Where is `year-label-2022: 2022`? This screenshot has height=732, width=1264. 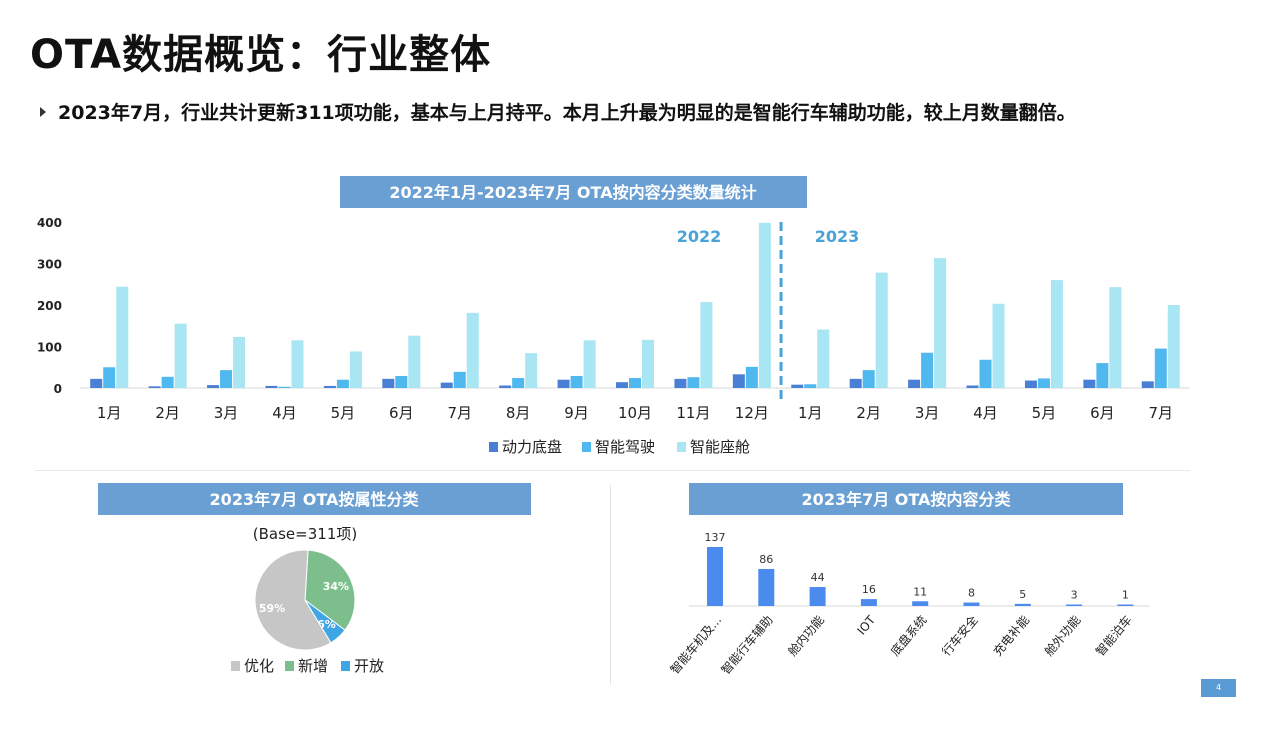
year-label-2022: 2022 is located at coordinates (699, 236).